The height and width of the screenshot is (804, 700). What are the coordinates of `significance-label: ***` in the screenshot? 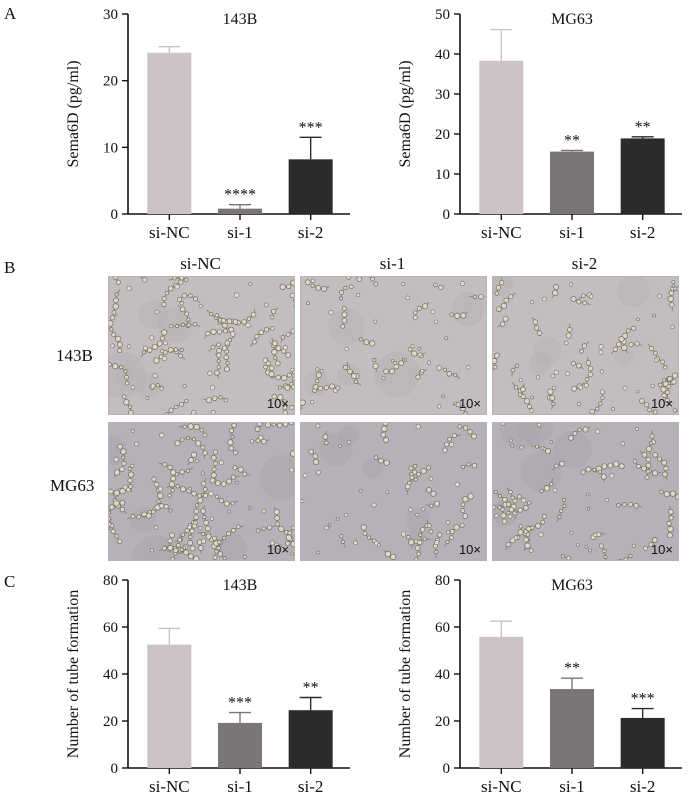 It's located at (240, 703).